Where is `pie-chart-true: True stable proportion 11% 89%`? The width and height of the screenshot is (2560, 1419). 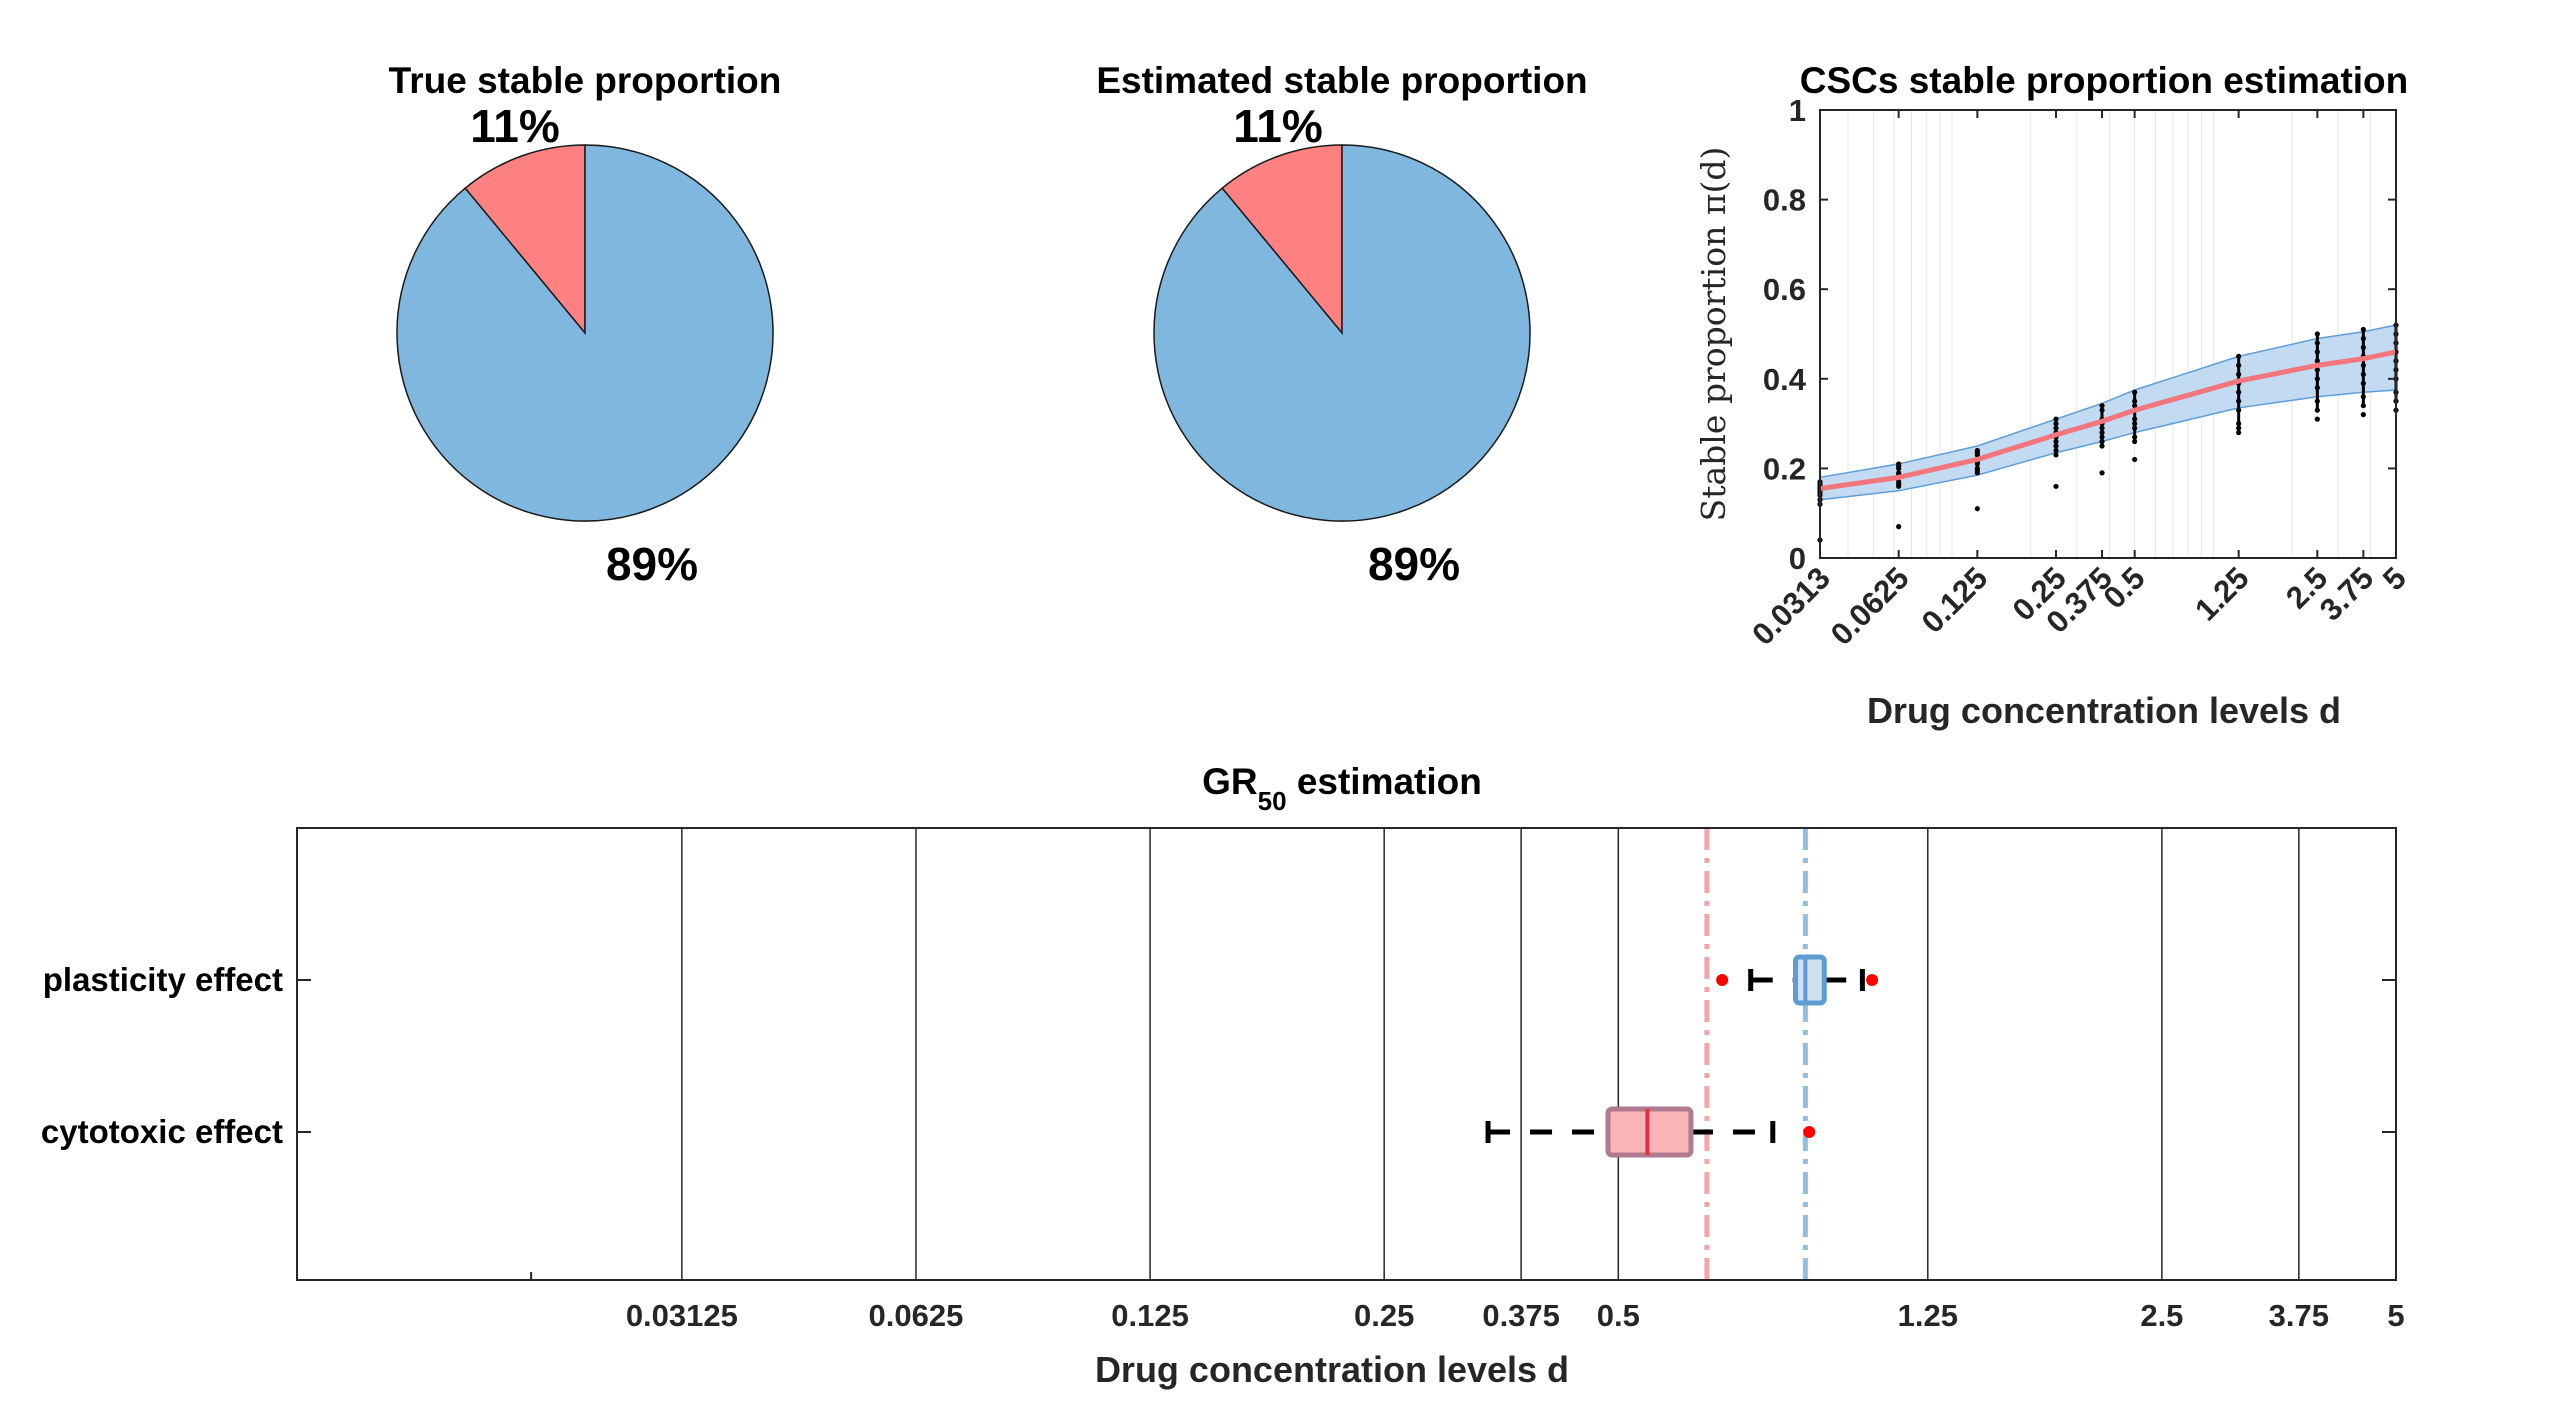
pie-chart-true: True stable proportion 11% 89% is located at coordinates (585, 325).